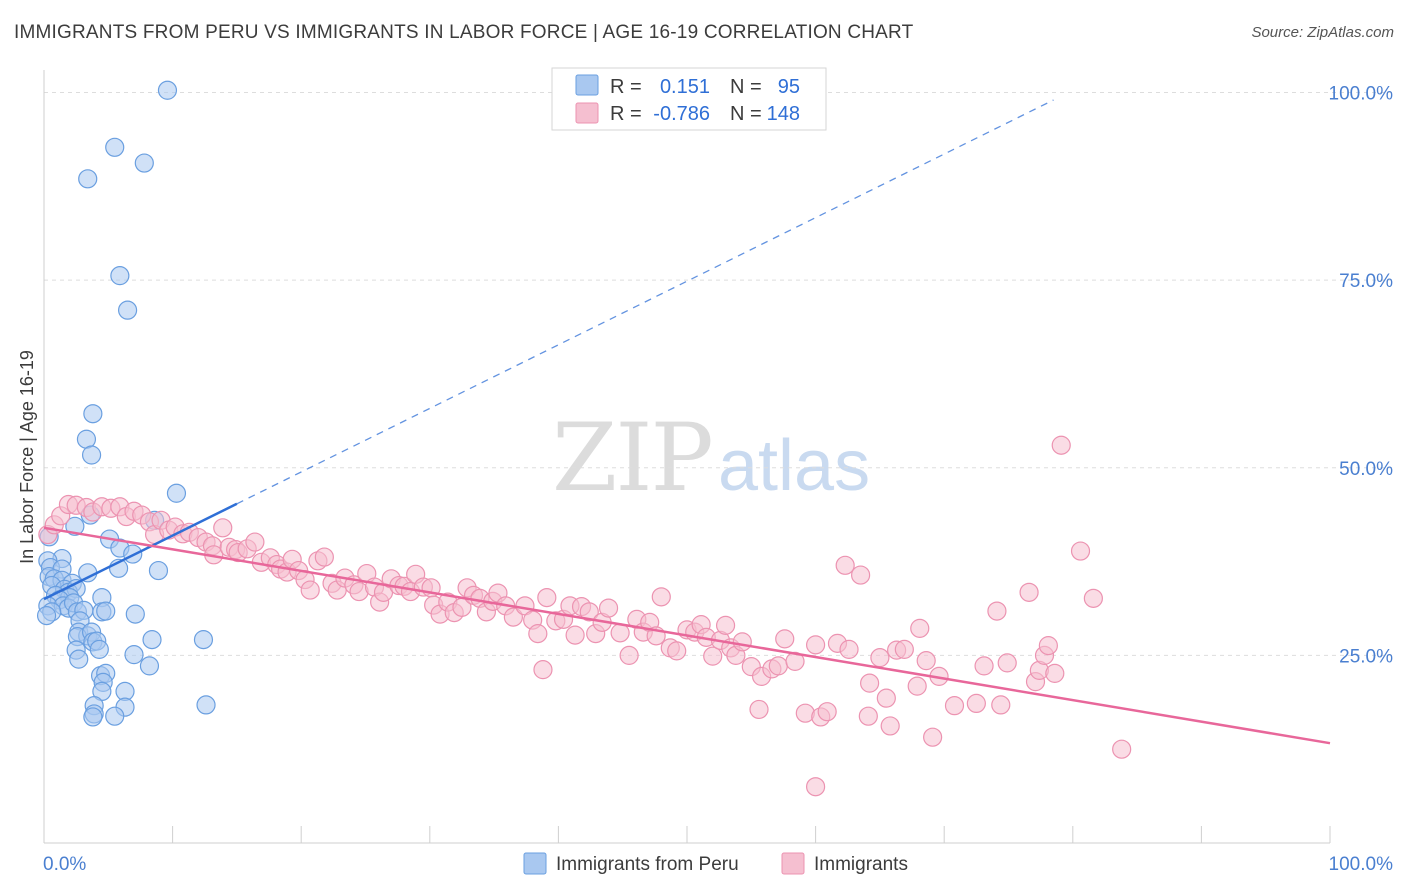 The width and height of the screenshot is (1406, 892). What do you see at coordinates (689, 99) in the screenshot?
I see `correlation-legend: R = 0.151 N = 95 R = -0.786 N = 148` at bounding box center [689, 99].